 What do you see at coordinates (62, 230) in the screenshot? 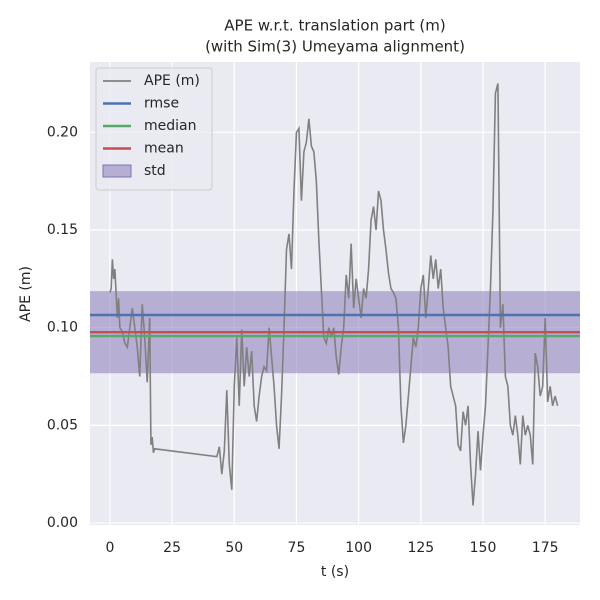
I see `y-tick-label: 0.15` at bounding box center [62, 230].